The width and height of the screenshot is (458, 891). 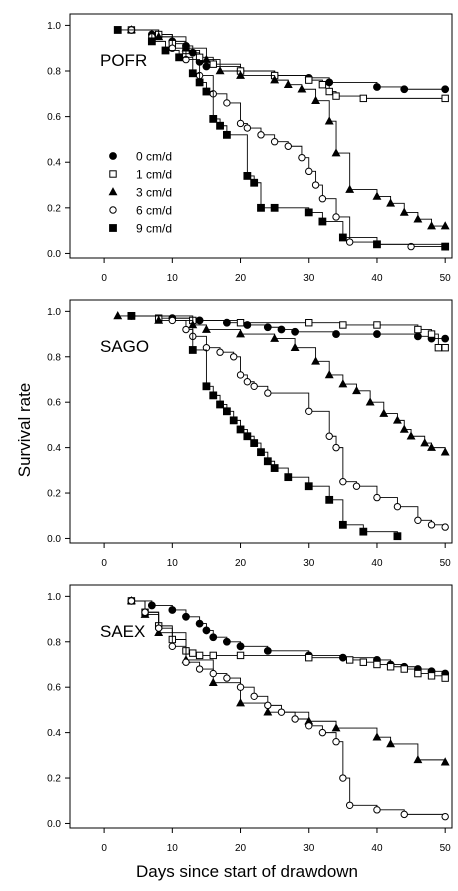 I want to click on legend-label: 0 cm/d, so click(x=154, y=157).